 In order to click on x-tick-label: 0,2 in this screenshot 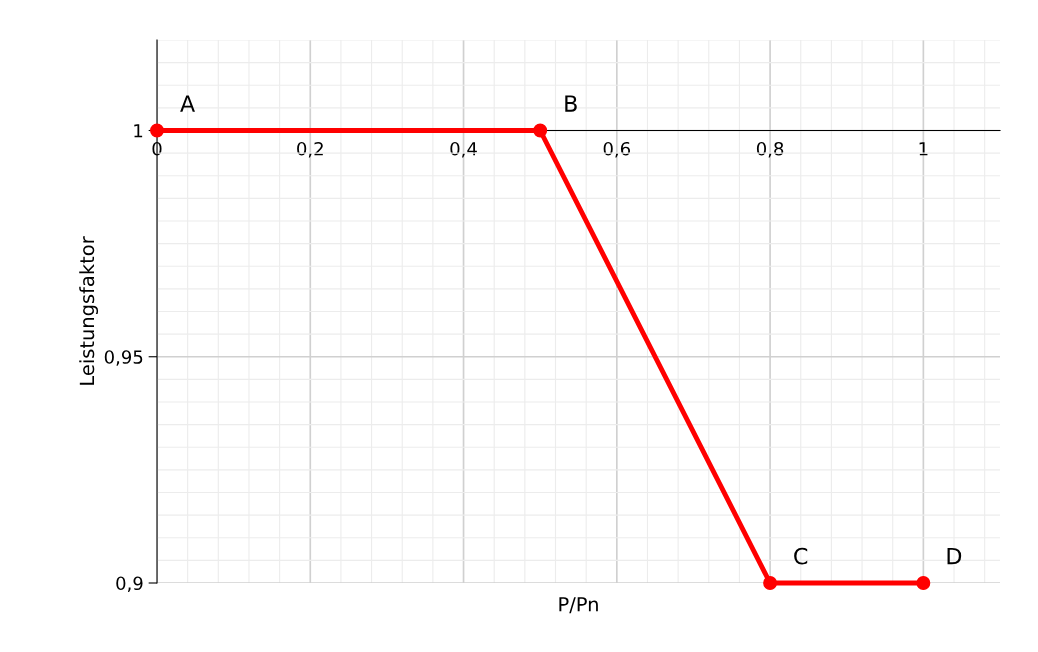, I will do `click(310, 149)`.